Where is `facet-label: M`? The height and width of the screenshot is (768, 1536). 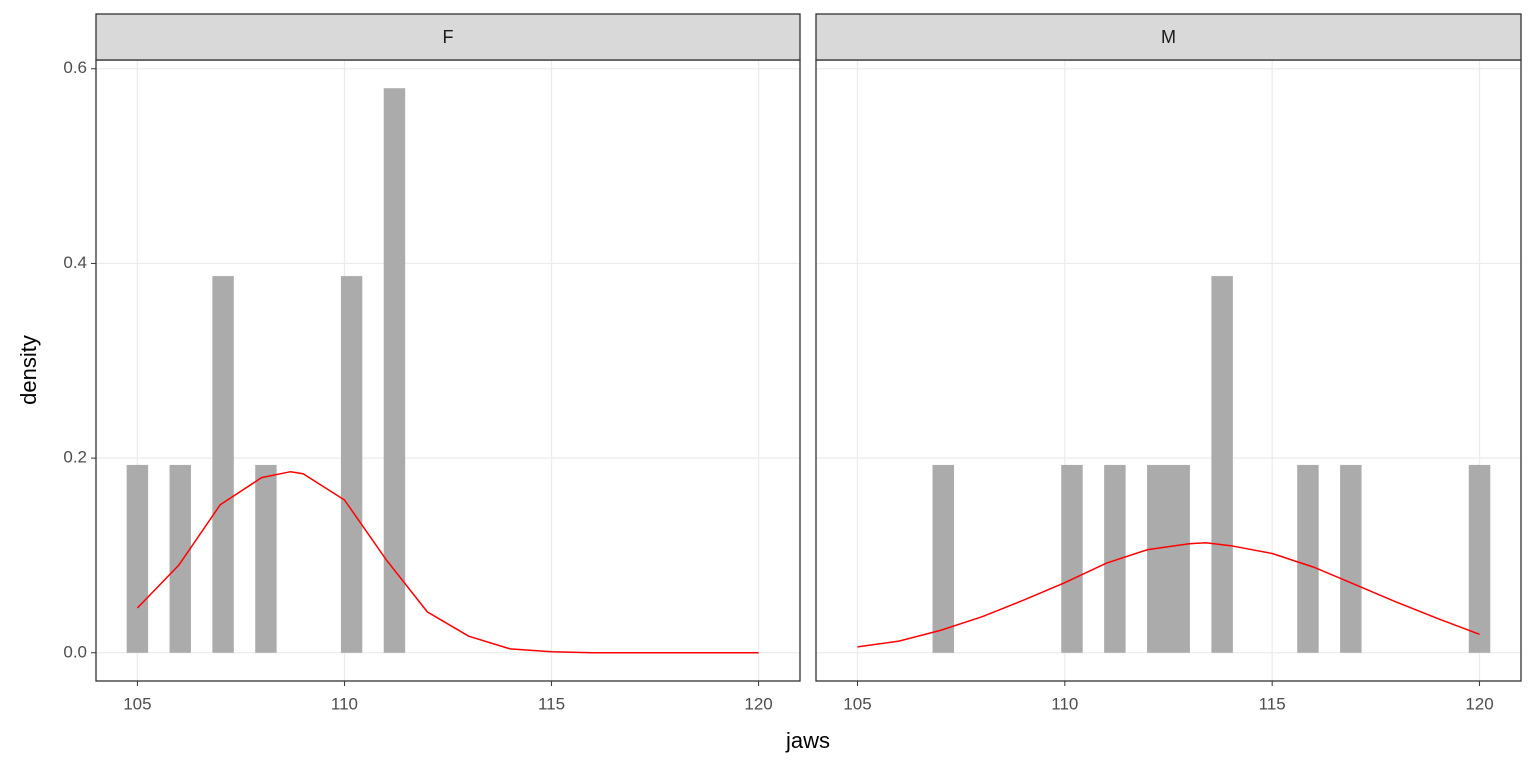
facet-label: M is located at coordinates (1168, 37).